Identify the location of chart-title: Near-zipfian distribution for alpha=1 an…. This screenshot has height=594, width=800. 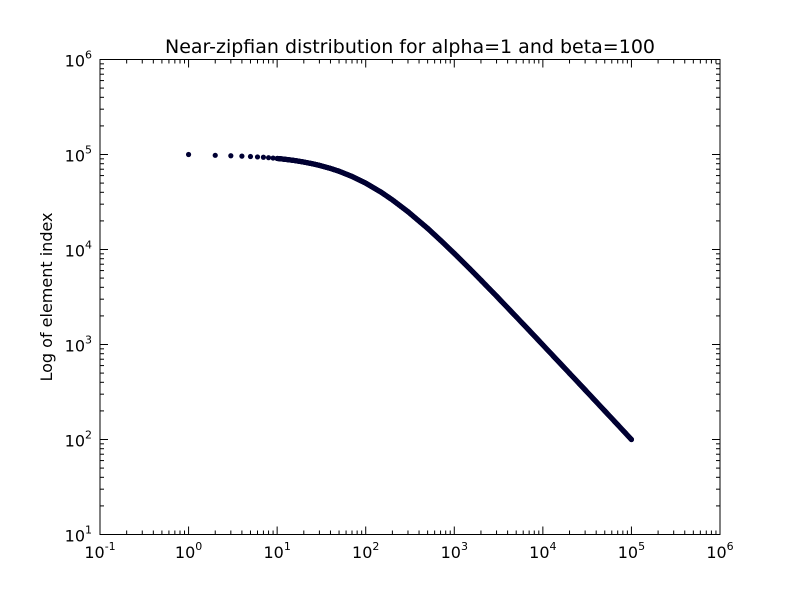
(410, 47).